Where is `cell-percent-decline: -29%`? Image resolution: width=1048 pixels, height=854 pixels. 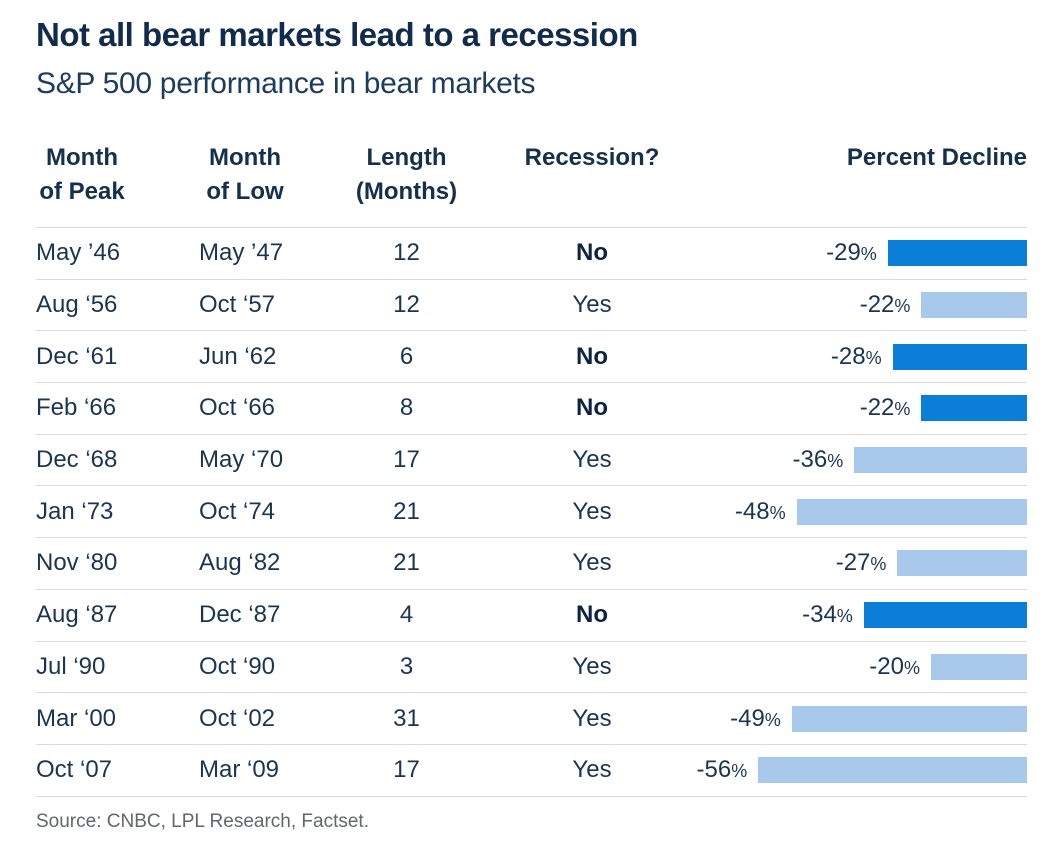
cell-percent-decline: -29% is located at coordinates (830, 253).